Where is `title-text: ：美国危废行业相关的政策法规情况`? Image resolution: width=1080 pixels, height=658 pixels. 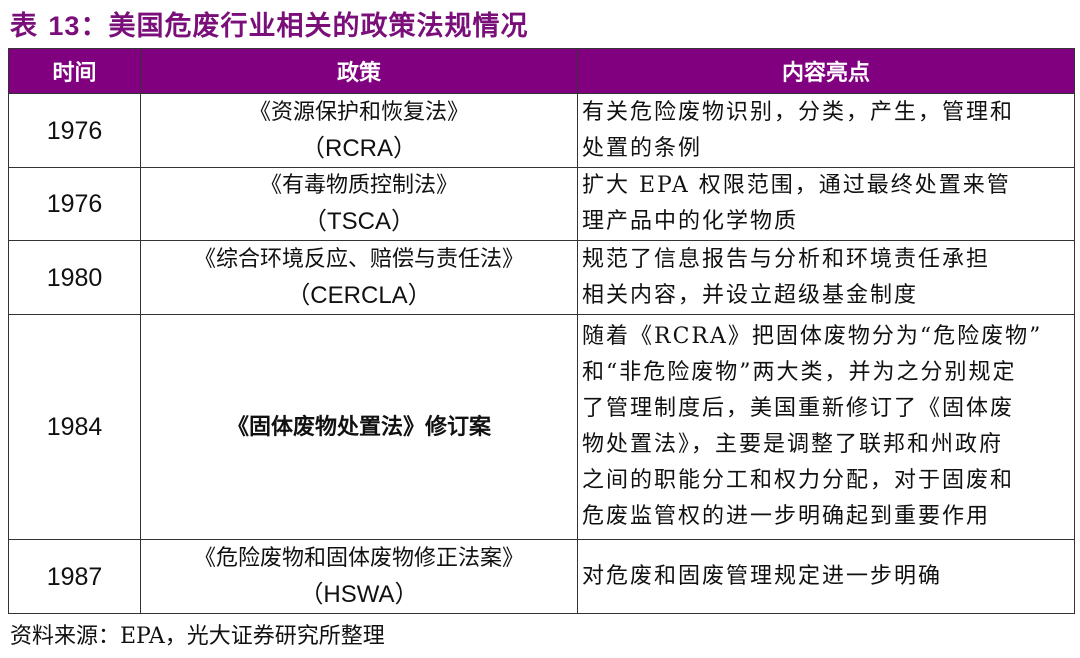
title-text: ：美国危废行业相关的政策法规情况 is located at coordinates (304, 26).